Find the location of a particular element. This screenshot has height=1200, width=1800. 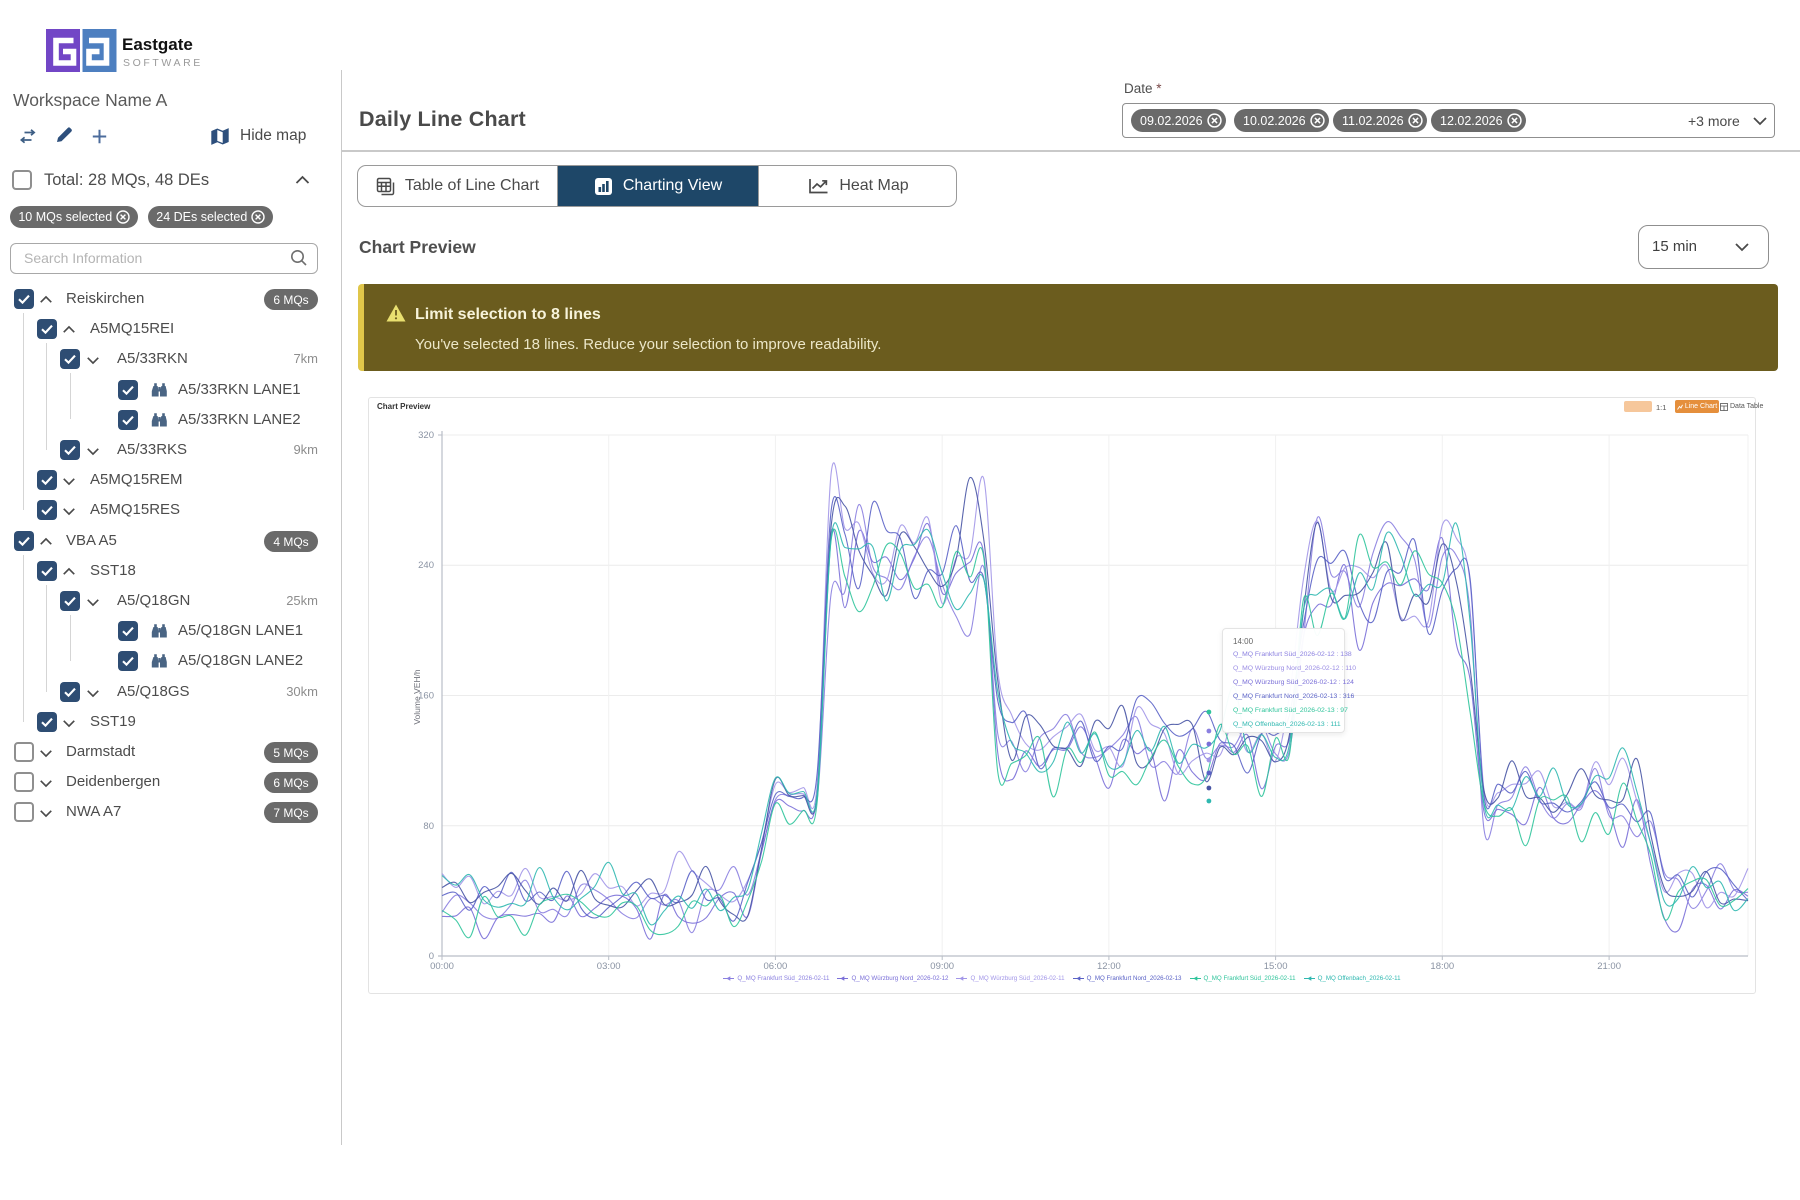

svg-text: 320 is located at coordinates (426, 435).